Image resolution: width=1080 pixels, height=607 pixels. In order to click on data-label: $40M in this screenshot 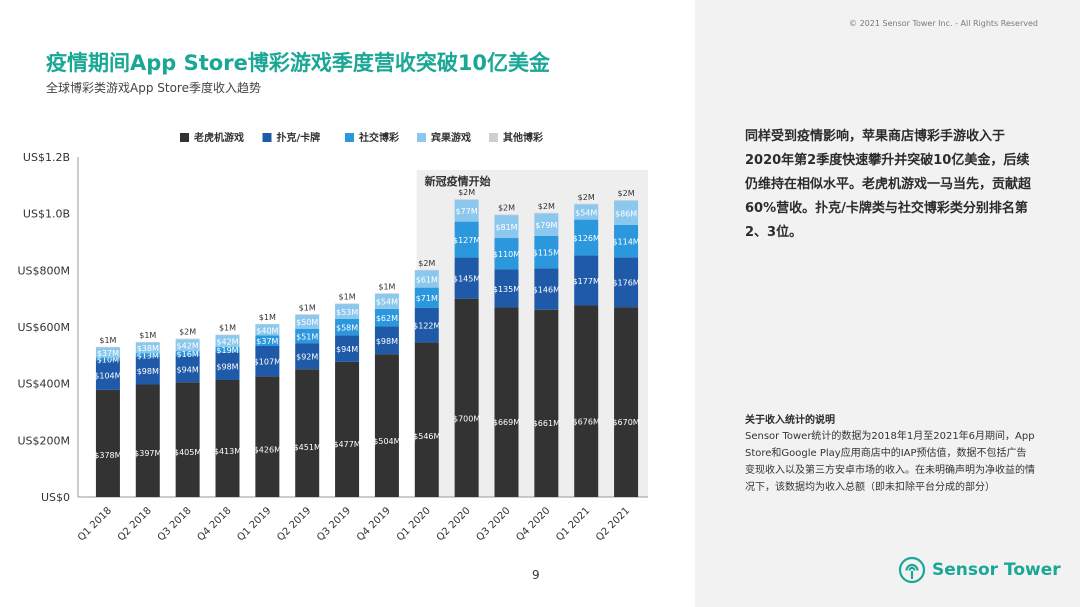, I will do `click(267, 330)`.